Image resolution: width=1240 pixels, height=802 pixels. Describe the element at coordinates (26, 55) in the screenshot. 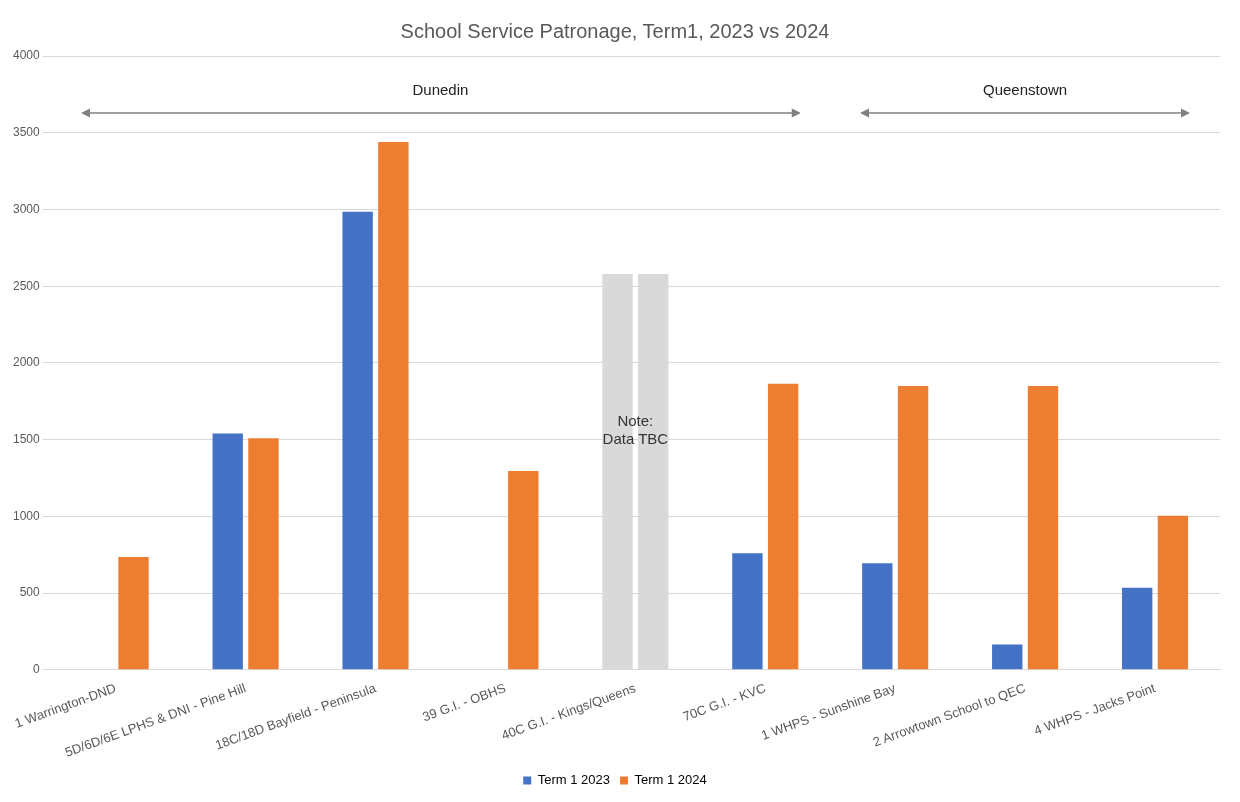

I see `y-tick-label: 4000` at that location.